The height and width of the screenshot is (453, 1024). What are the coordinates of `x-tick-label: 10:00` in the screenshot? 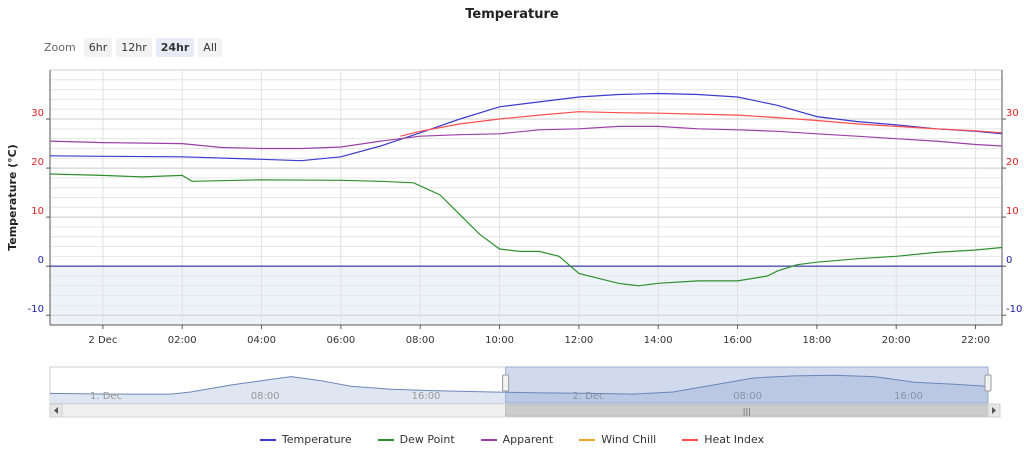 It's located at (499, 340).